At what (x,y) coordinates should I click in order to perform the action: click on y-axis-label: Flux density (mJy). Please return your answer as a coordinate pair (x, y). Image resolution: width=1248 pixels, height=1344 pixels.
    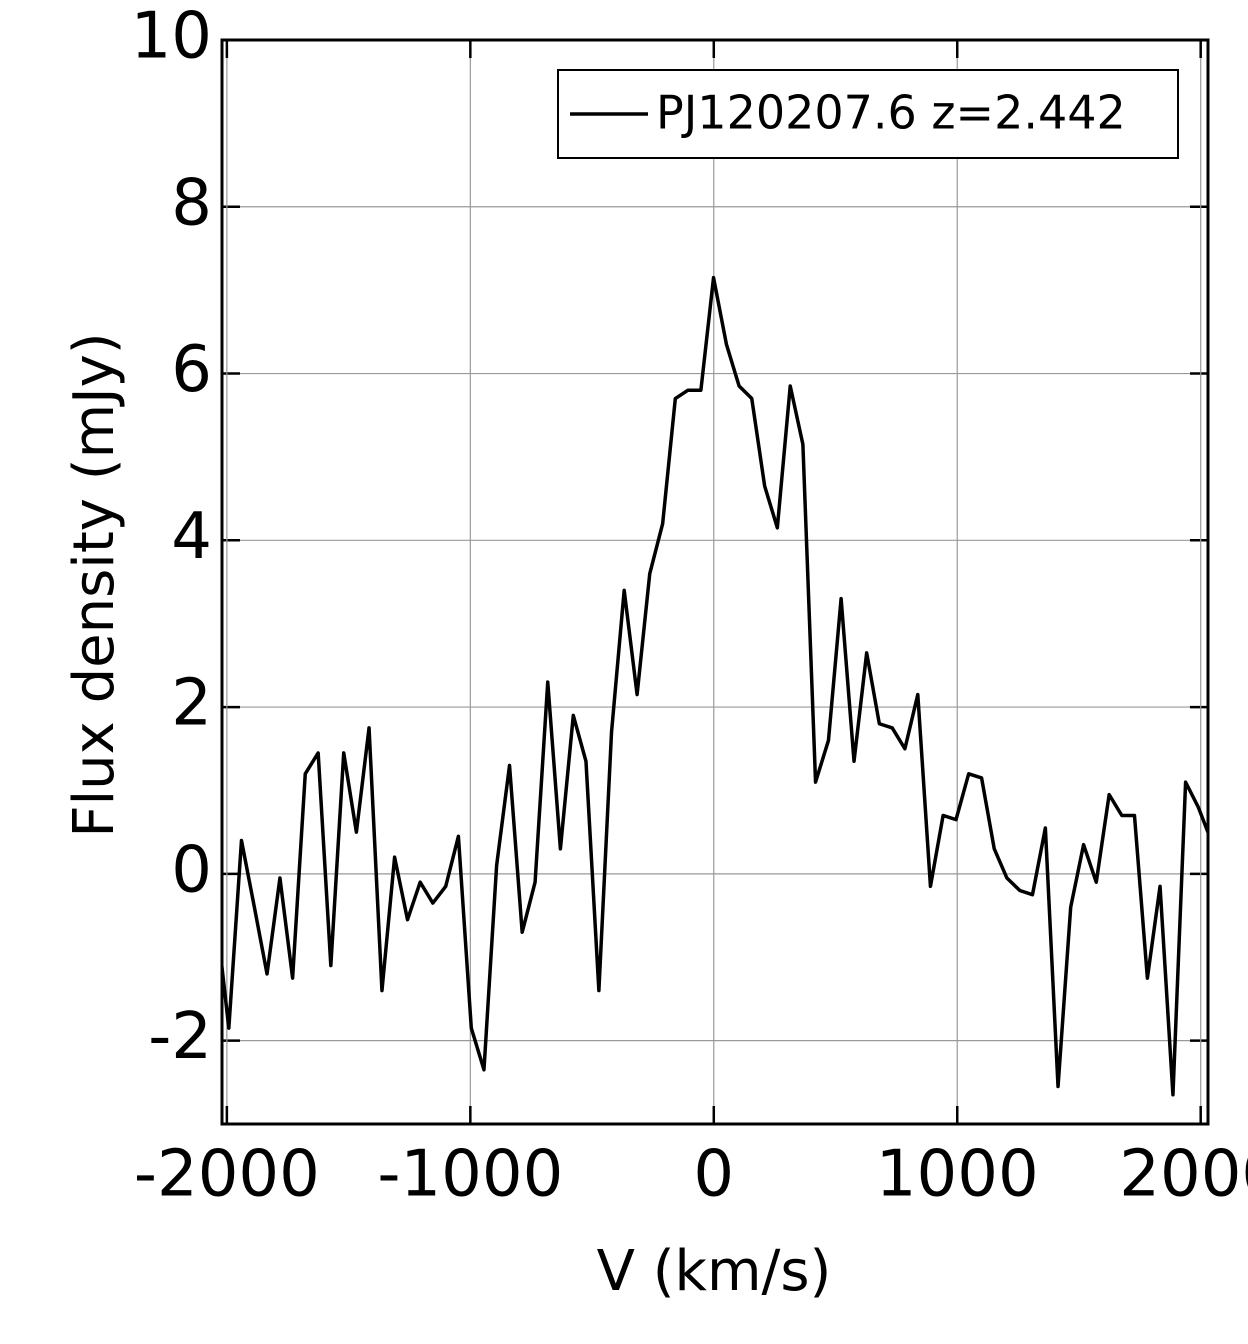
    Looking at the image, I should click on (94, 584).